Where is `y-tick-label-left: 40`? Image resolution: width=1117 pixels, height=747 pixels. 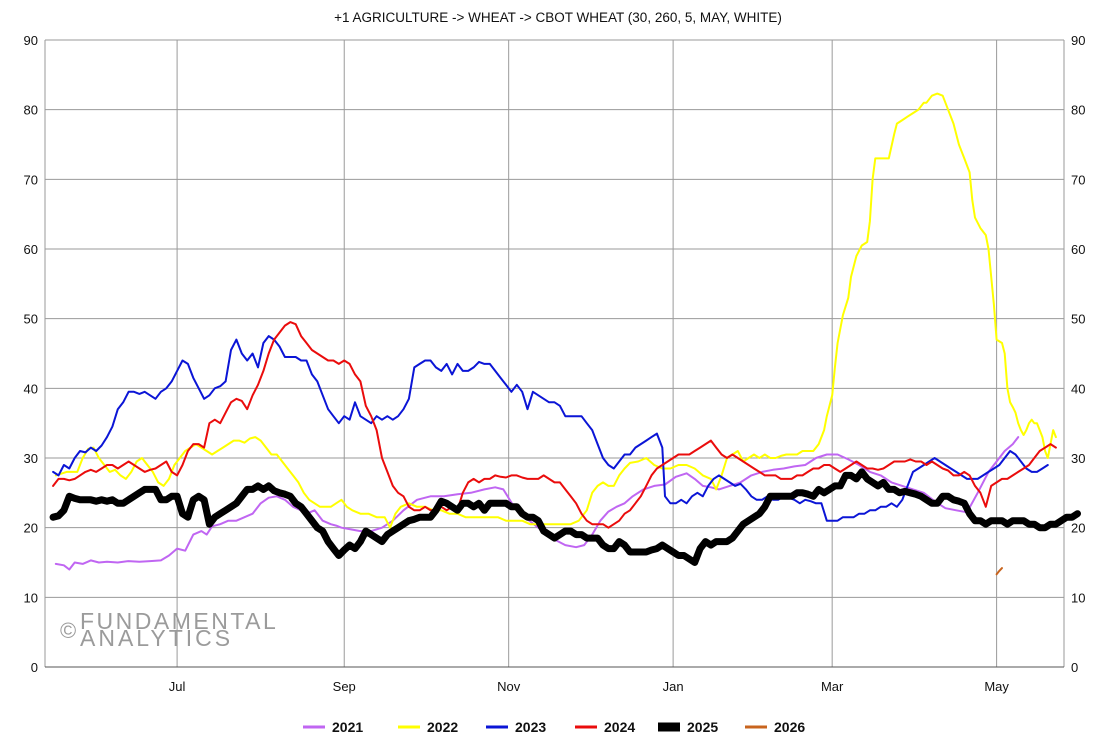
y-tick-label-left: 40 is located at coordinates (31, 388).